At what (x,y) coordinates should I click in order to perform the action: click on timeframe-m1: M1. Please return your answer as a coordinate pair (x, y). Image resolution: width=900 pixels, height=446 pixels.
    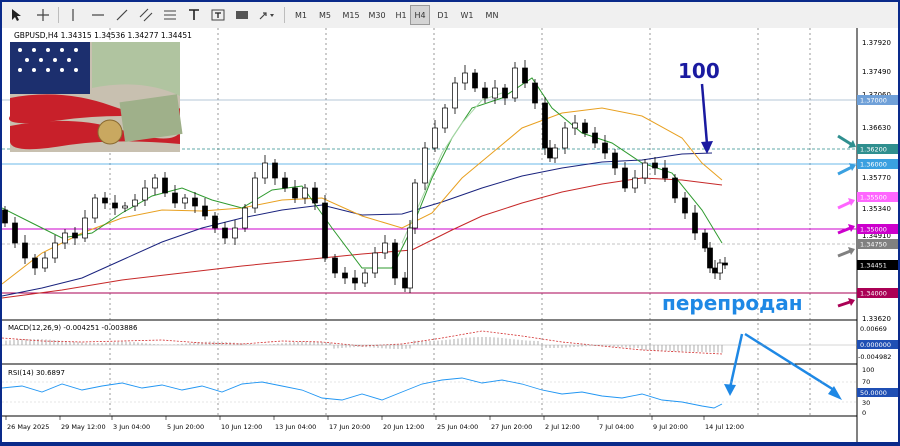
    Looking at the image, I should click on (301, 15).